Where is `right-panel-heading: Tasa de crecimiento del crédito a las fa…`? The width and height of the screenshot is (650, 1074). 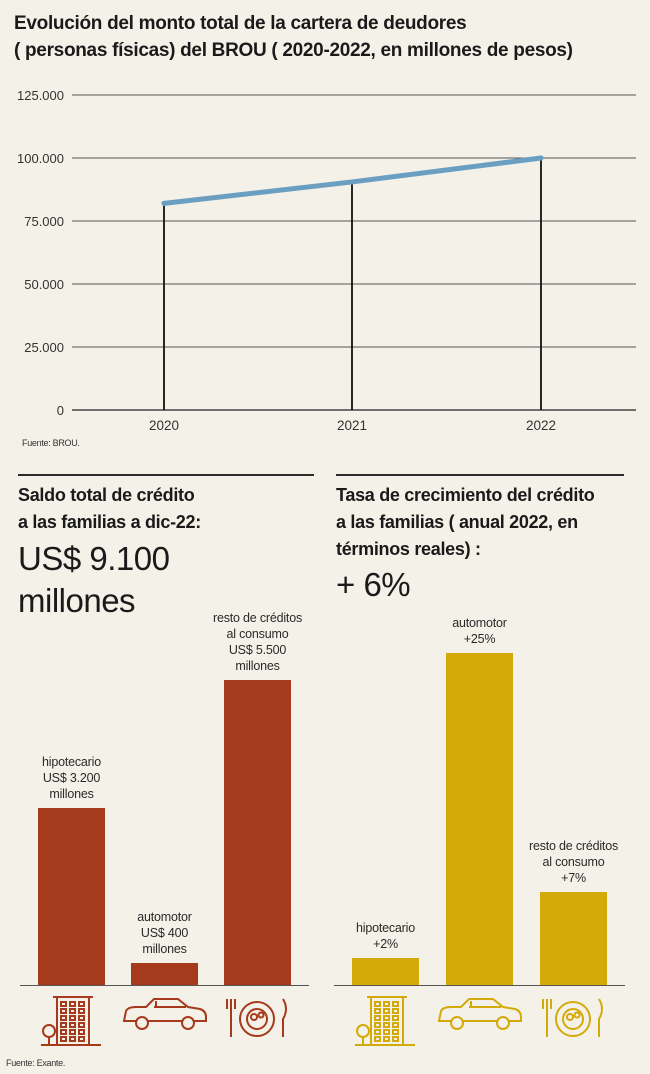
right-panel-heading: Tasa de crecimiento del crédito a las fa… is located at coordinates (465, 522).